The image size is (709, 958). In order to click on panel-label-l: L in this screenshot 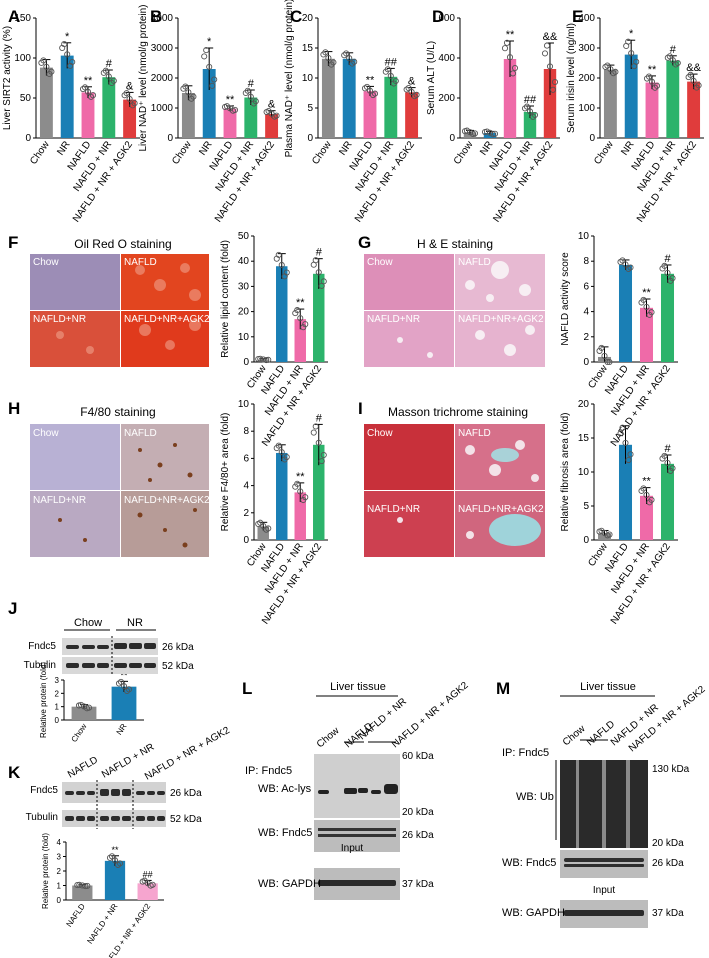, I will do `click(247, 688)`.